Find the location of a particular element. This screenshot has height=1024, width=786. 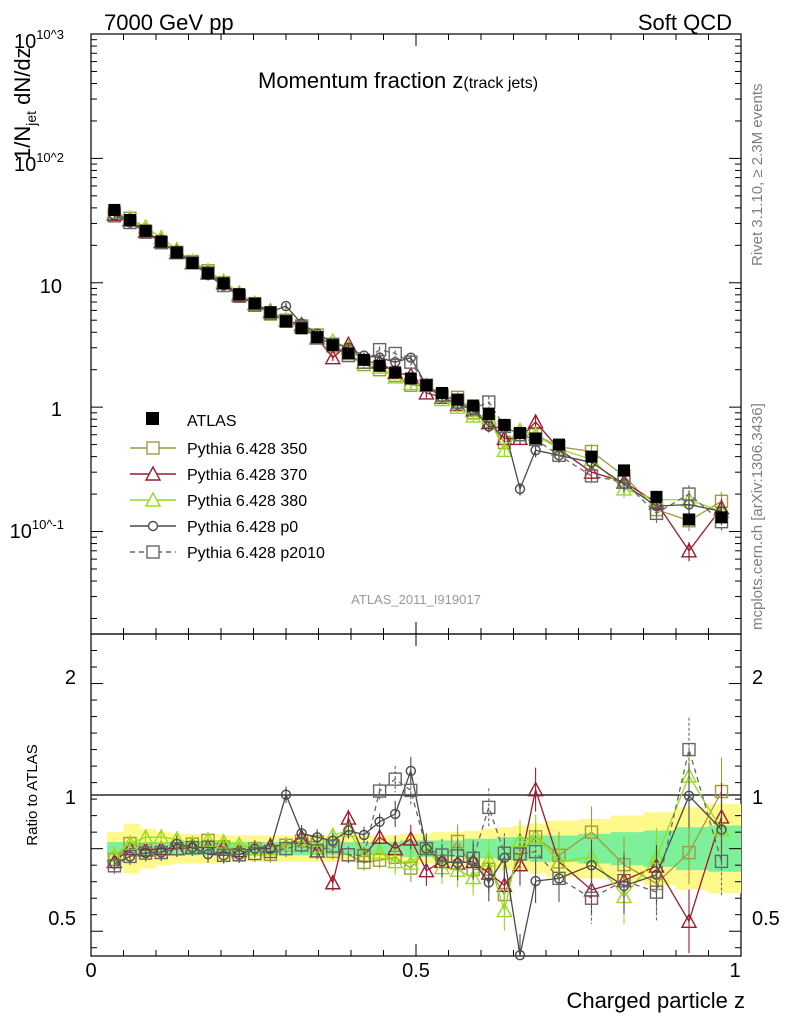

rivet-version: Rivet 3.1.10, ≥ 2.3M events is located at coordinates (757, 175).